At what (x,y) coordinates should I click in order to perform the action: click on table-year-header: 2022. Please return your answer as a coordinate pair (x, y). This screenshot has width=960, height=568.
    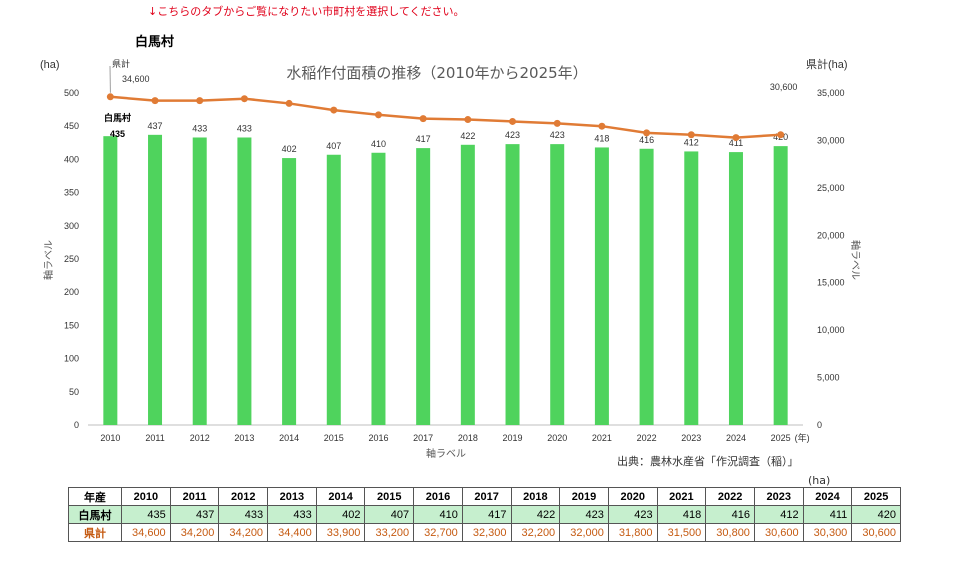
    Looking at the image, I should click on (730, 496).